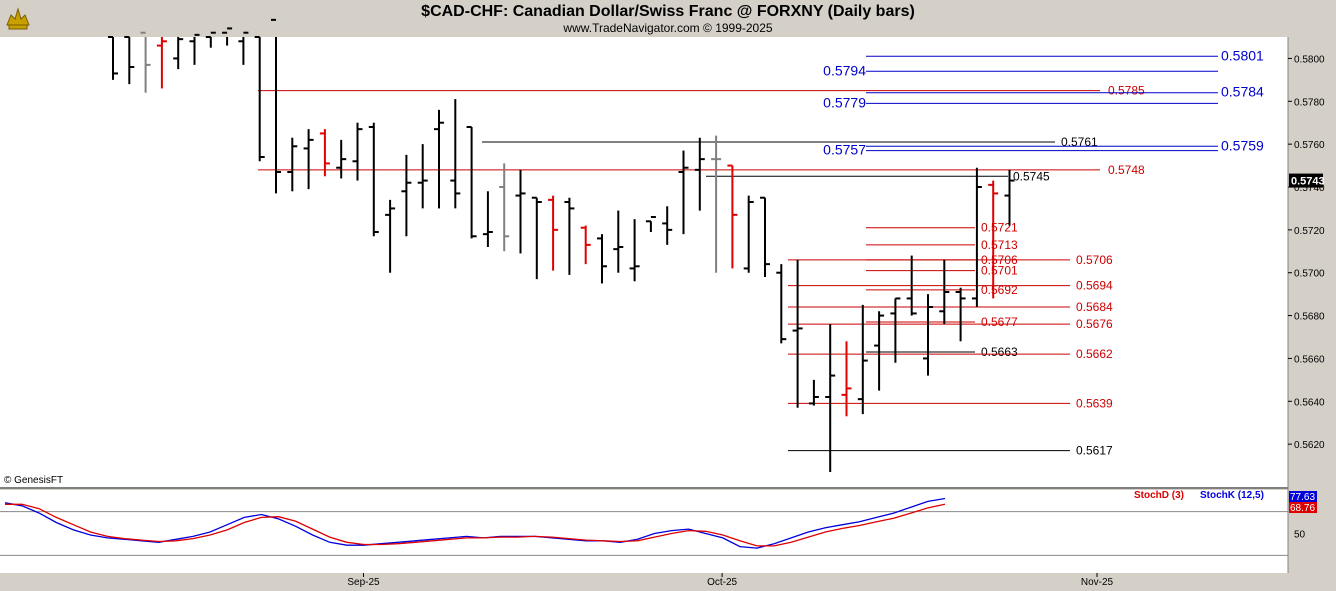 The width and height of the screenshot is (1336, 591). I want to click on level-label: 0.5692, so click(999, 290).